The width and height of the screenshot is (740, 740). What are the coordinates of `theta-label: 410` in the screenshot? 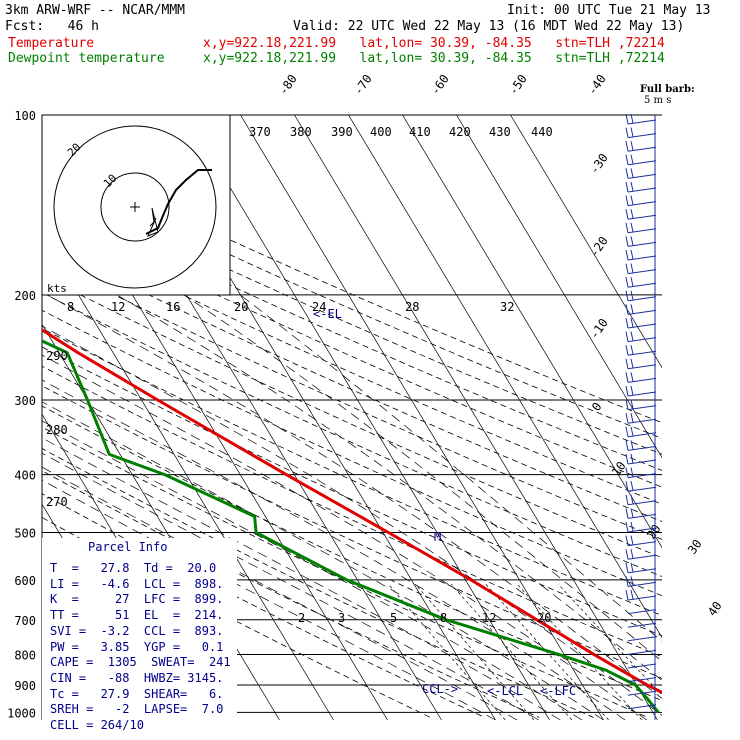 It's located at (420, 132).